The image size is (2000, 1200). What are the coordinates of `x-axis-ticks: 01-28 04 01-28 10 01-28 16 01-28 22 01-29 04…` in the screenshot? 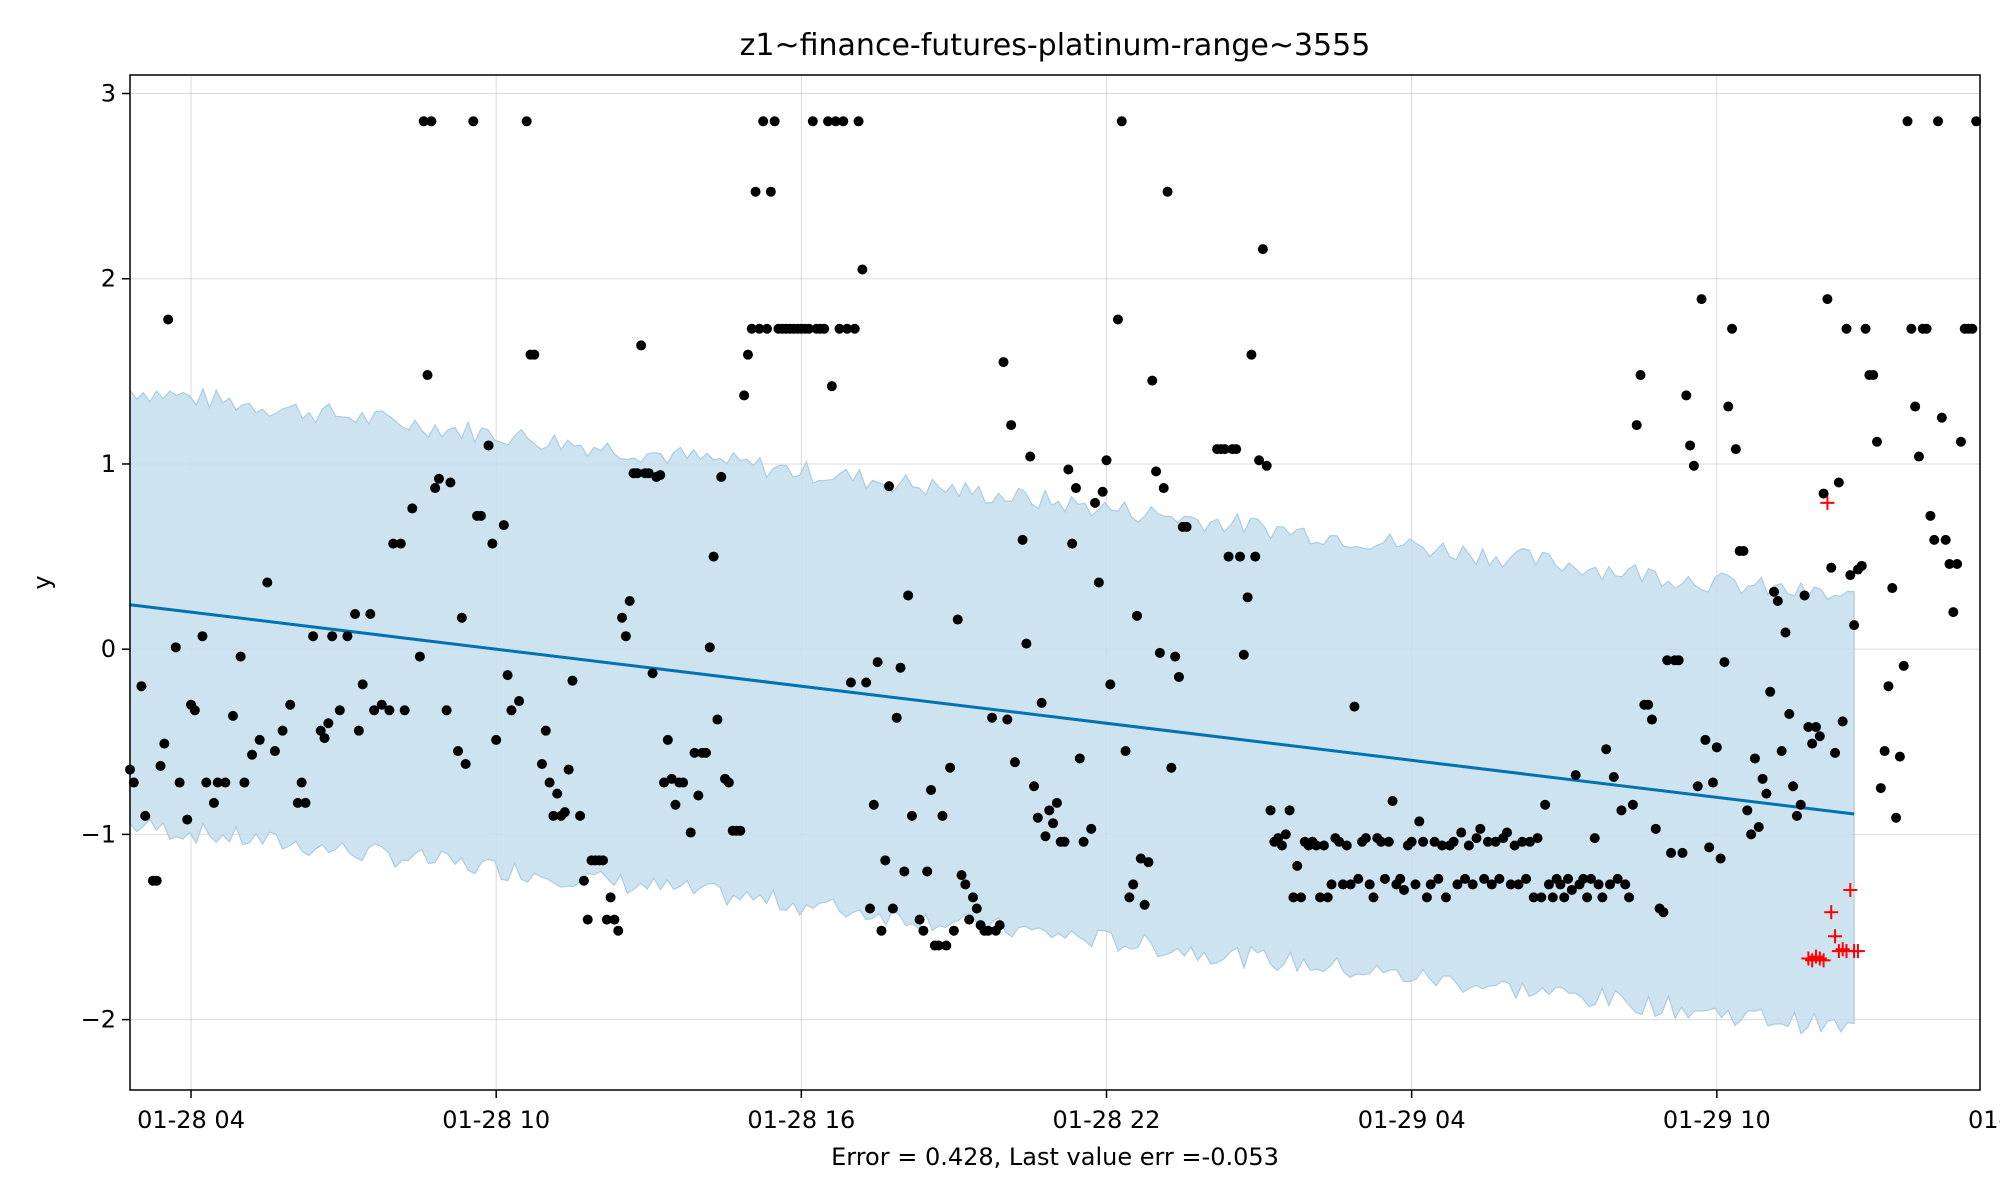 It's located at (1068, 1112).